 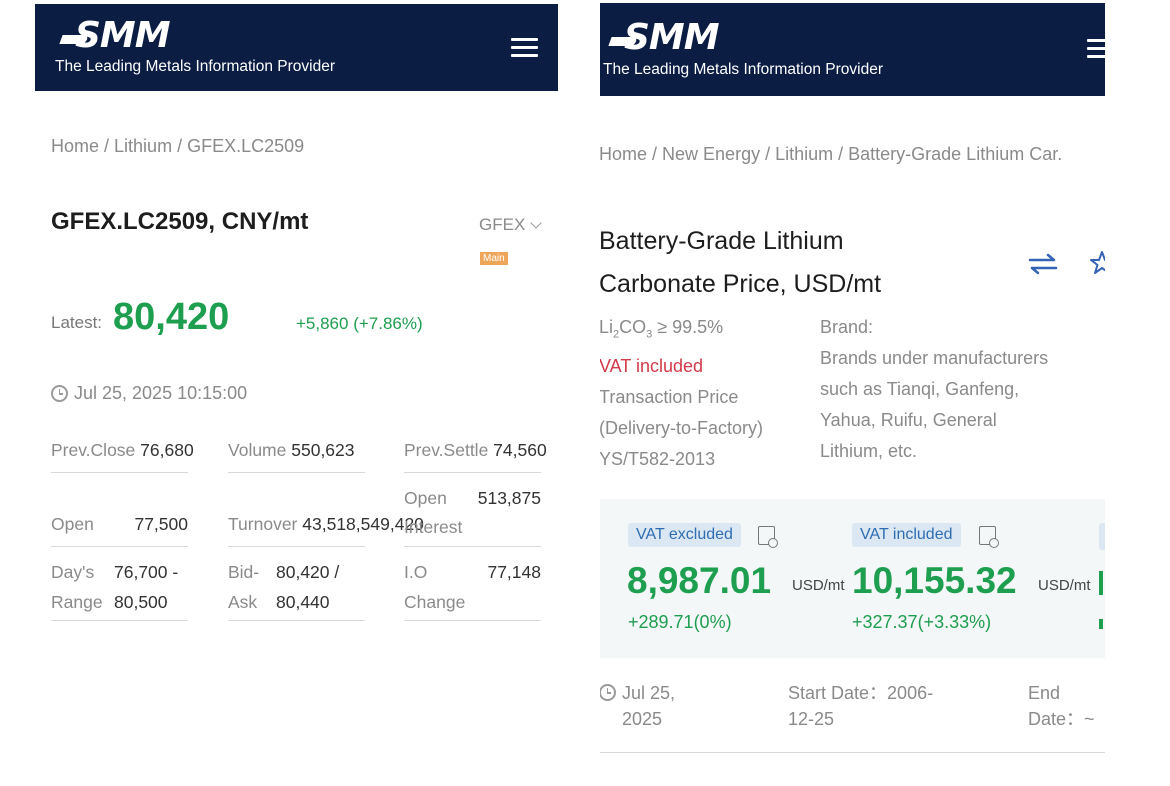 I want to click on vat-included-badge: VAT included, so click(x=906, y=535).